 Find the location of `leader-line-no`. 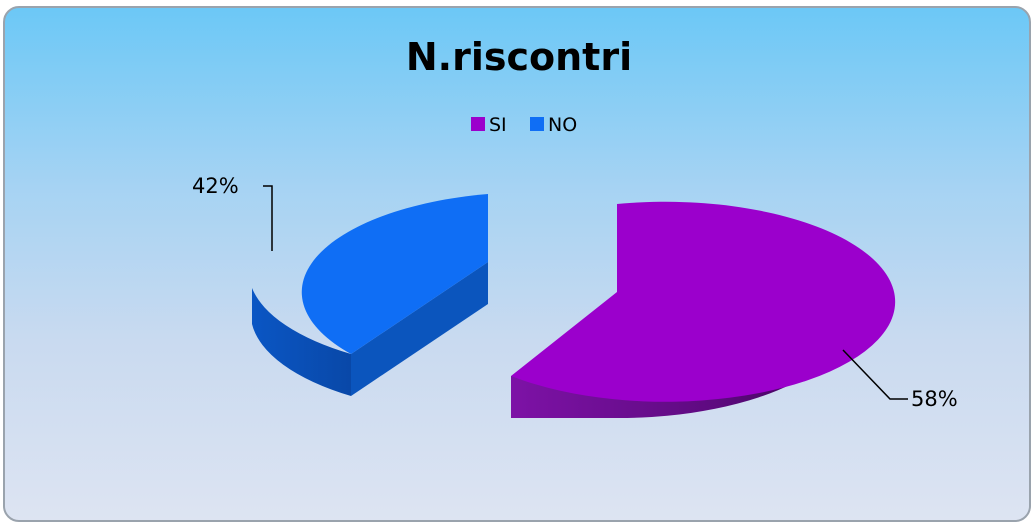

leader-line-no is located at coordinates (268, 218).